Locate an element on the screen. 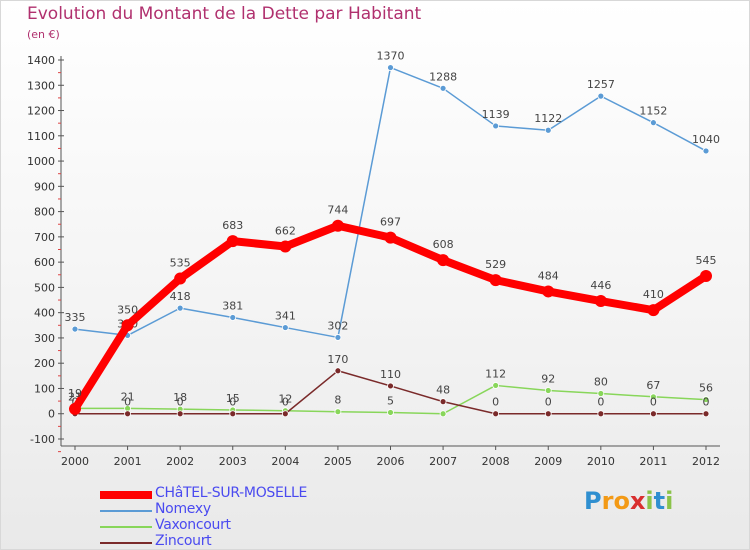 Image resolution: width=750 pixels, height=550 pixels. legend-label-zincourt: Zincourt is located at coordinates (183, 541).